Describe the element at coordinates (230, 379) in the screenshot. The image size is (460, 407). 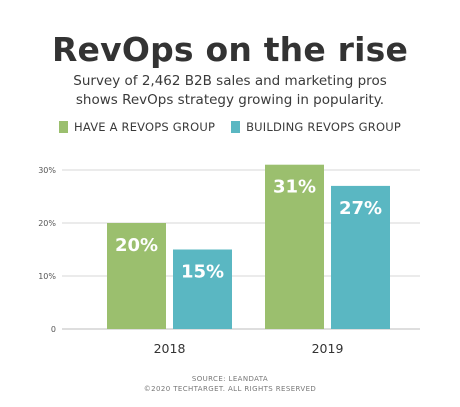
I see `source-text: SOURCE: LEANDATA` at that location.